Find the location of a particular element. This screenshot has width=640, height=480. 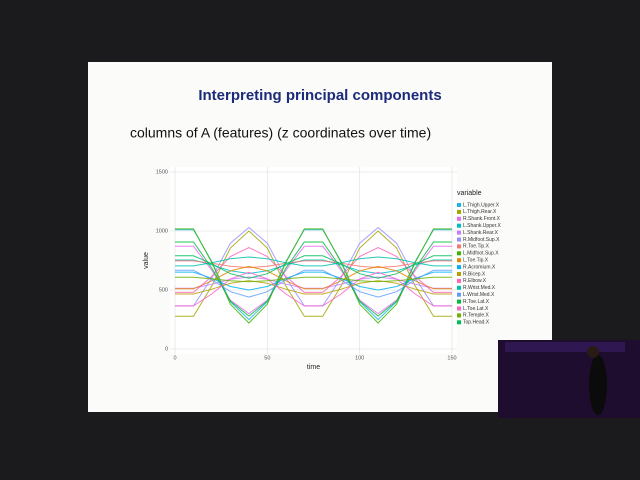

legend-label: L.Wrist.Med.X is located at coordinates (479, 295).